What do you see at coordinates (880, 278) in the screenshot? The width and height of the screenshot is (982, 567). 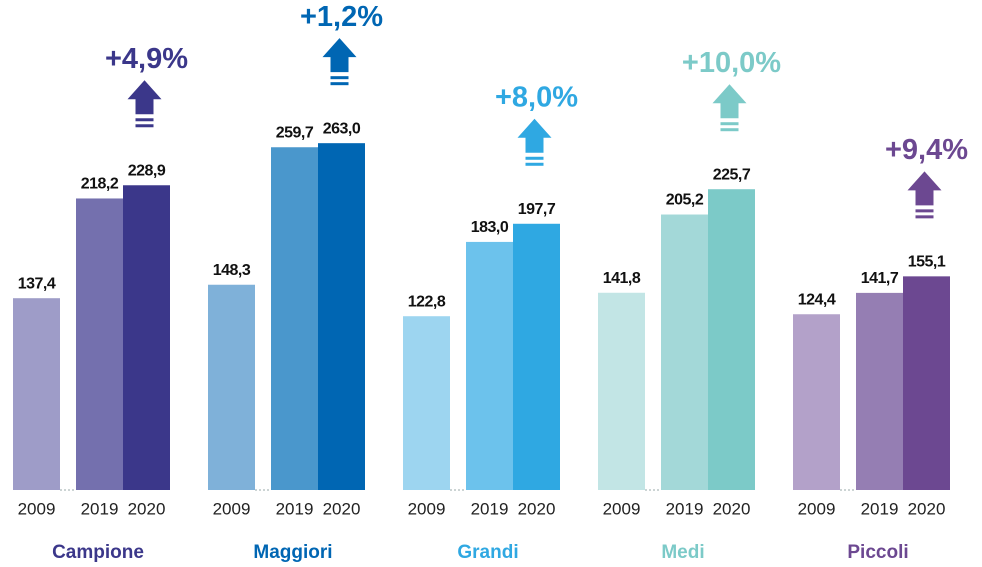 I see `value-label: 141,7` at bounding box center [880, 278].